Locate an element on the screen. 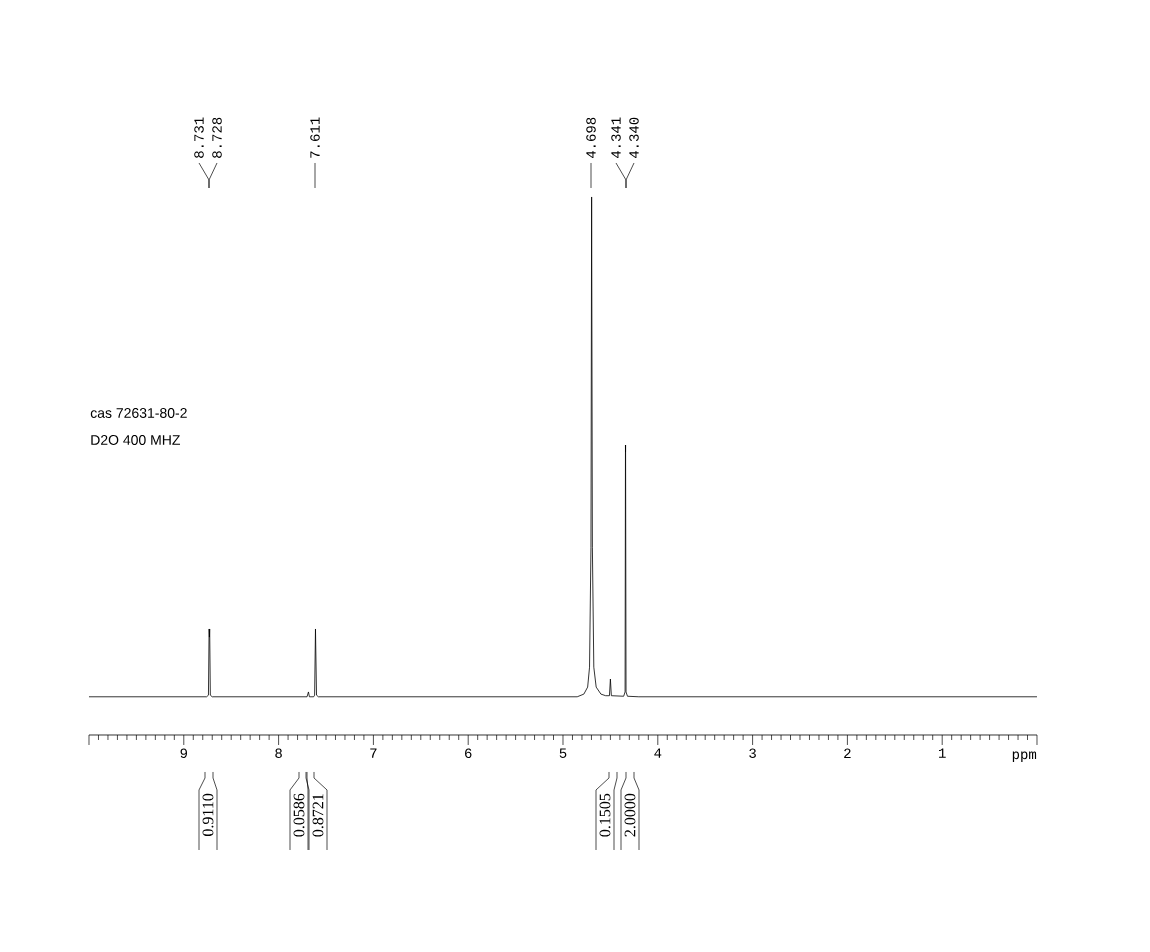 The width and height of the screenshot is (1150, 952). text: 8.731 is located at coordinates (199, 137).